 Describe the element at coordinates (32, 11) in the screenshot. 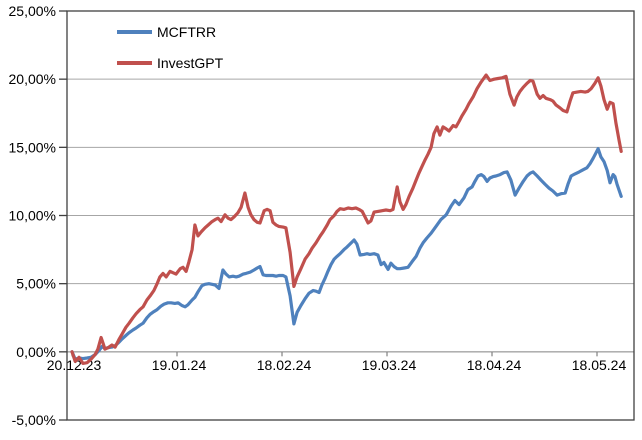

I see `y-axis-label: 25,00%` at that location.